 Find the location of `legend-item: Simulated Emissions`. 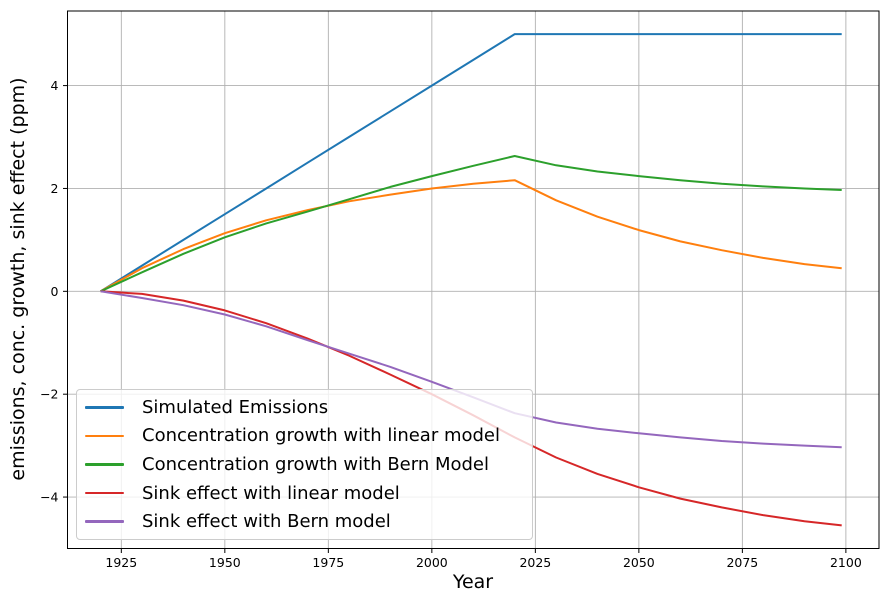

legend-item: Simulated Emissions is located at coordinates (304, 407).